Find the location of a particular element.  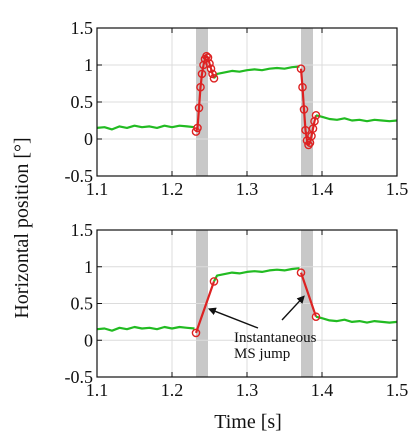

y-axis-label: Horizontal position [°] is located at coordinates (22, 227).